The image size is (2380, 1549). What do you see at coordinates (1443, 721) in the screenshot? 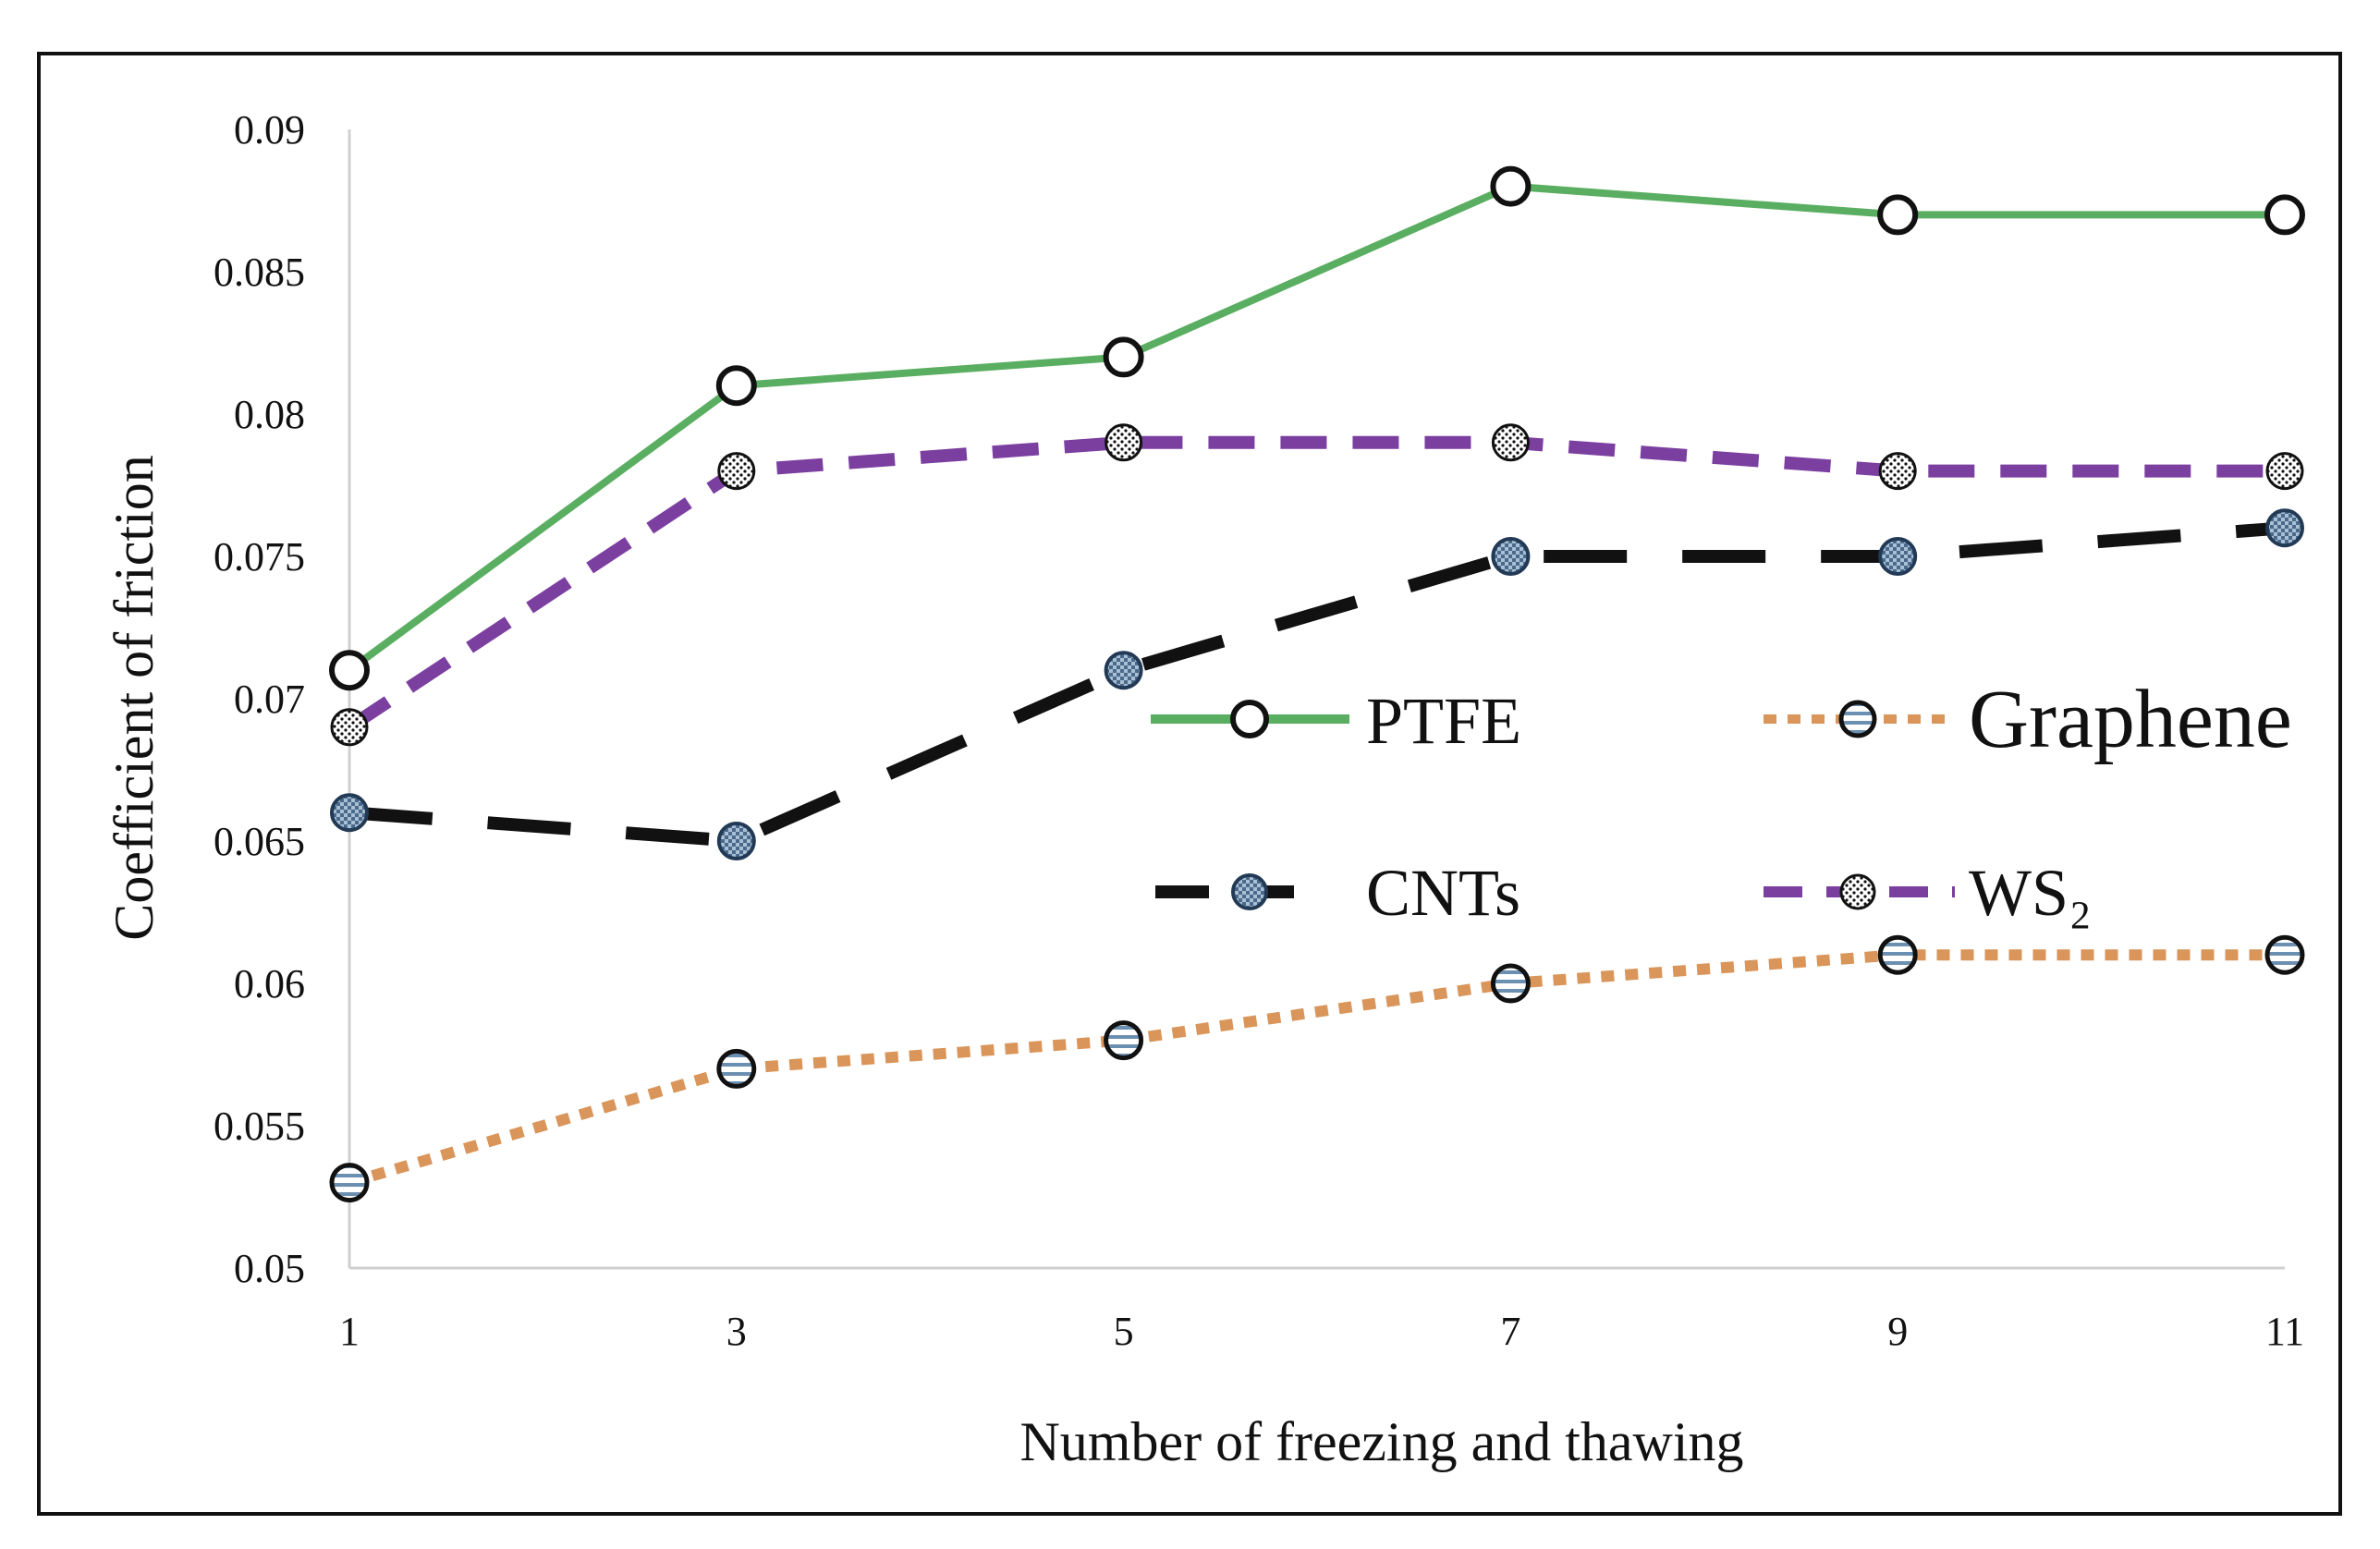
I see `legend-label-ptfe: PTFE` at bounding box center [1443, 721].